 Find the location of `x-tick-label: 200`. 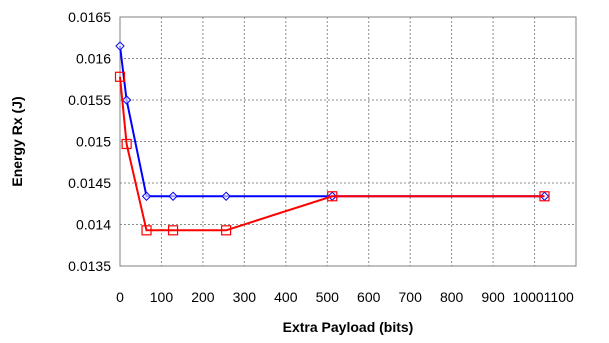

x-tick-label: 200 is located at coordinates (203, 297).